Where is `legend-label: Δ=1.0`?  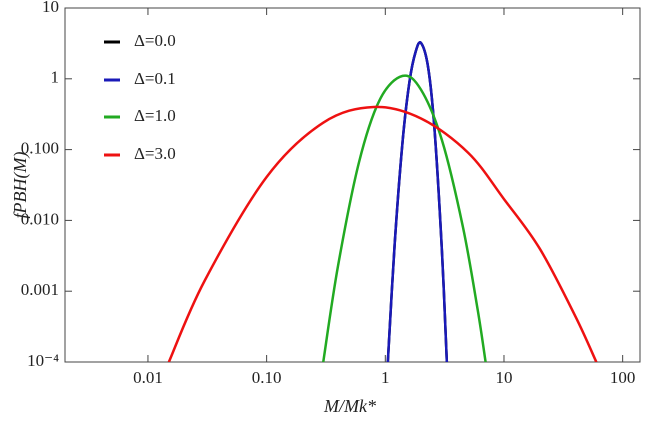 legend-label: Δ=1.0 is located at coordinates (155, 115).